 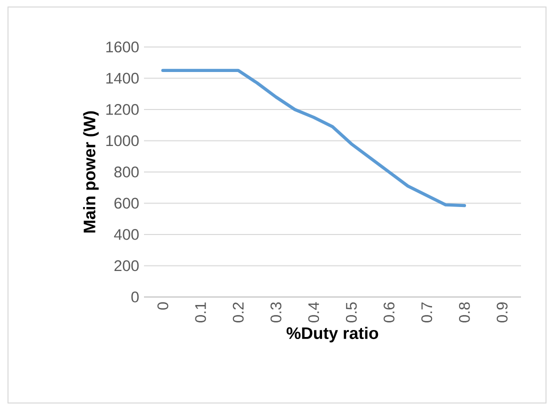 What do you see at coordinates (126, 266) in the screenshot?
I see `y-tick-label: 200` at bounding box center [126, 266].